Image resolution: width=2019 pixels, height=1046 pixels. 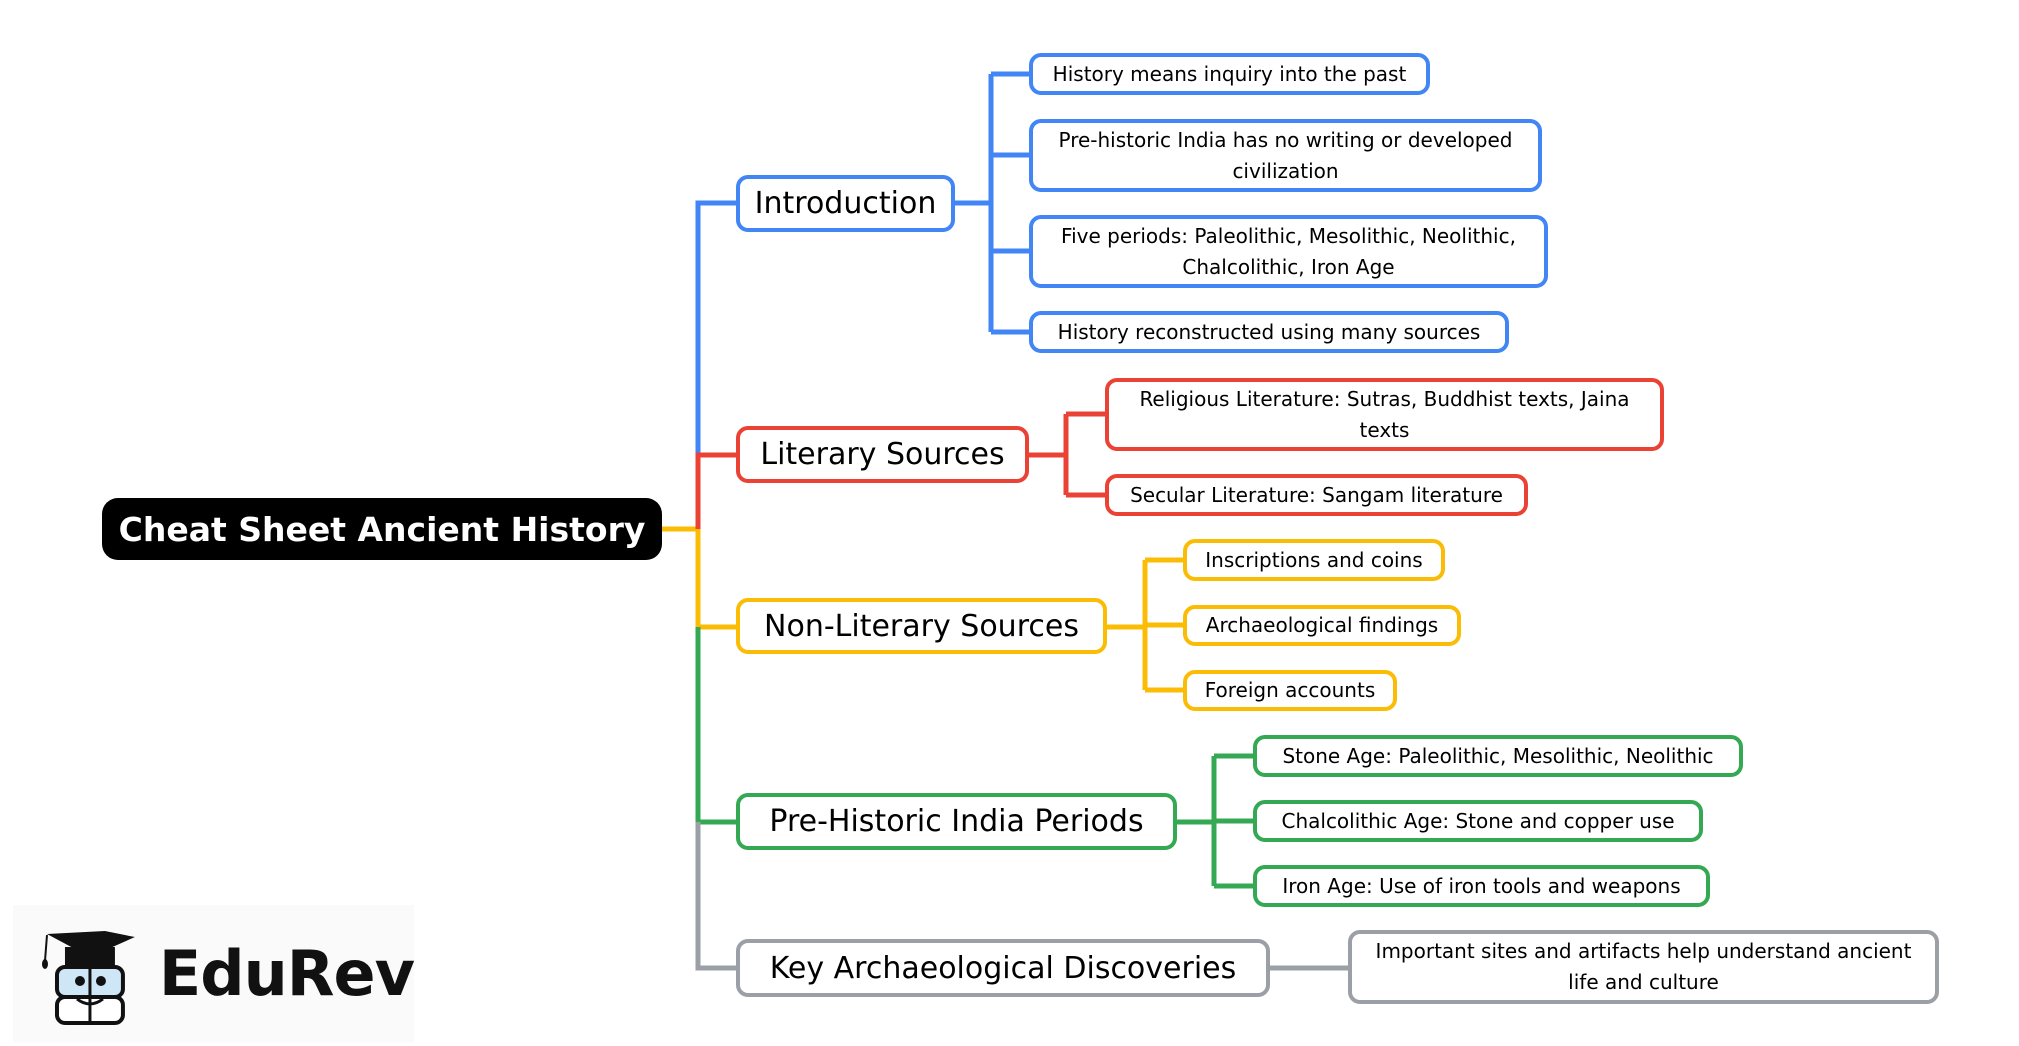 What do you see at coordinates (286, 973) in the screenshot?
I see `logo-text: EduRev` at bounding box center [286, 973].